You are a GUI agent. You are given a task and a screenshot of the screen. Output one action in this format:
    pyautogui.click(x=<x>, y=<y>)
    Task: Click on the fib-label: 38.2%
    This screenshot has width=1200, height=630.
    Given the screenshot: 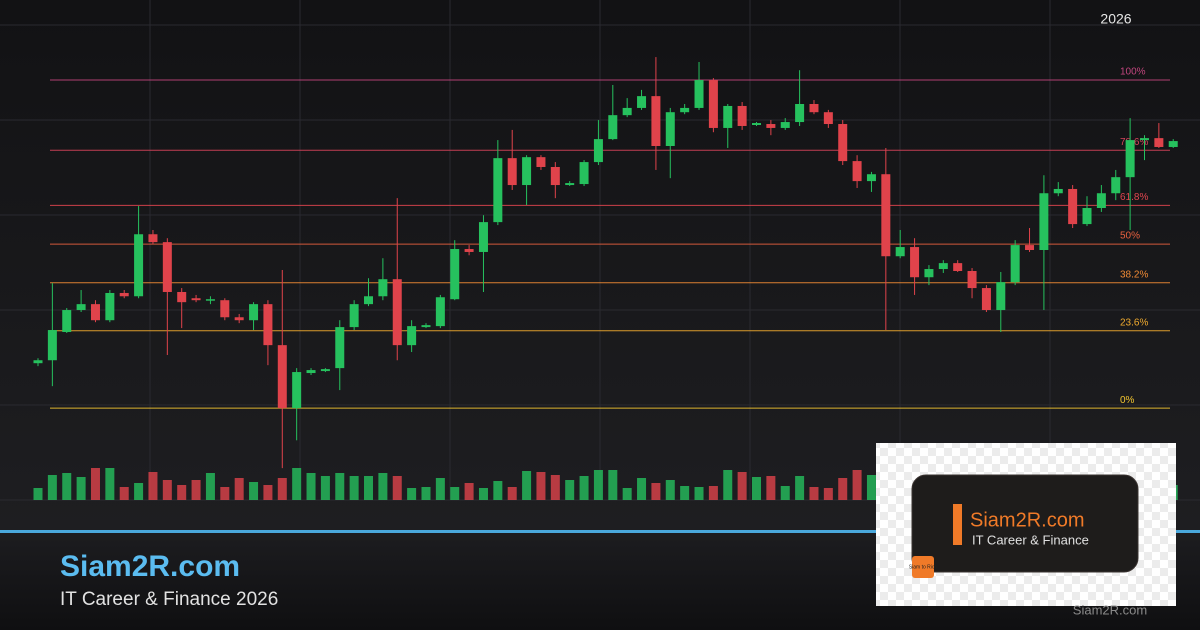 What is the action you would take?
    pyautogui.click(x=1134, y=274)
    